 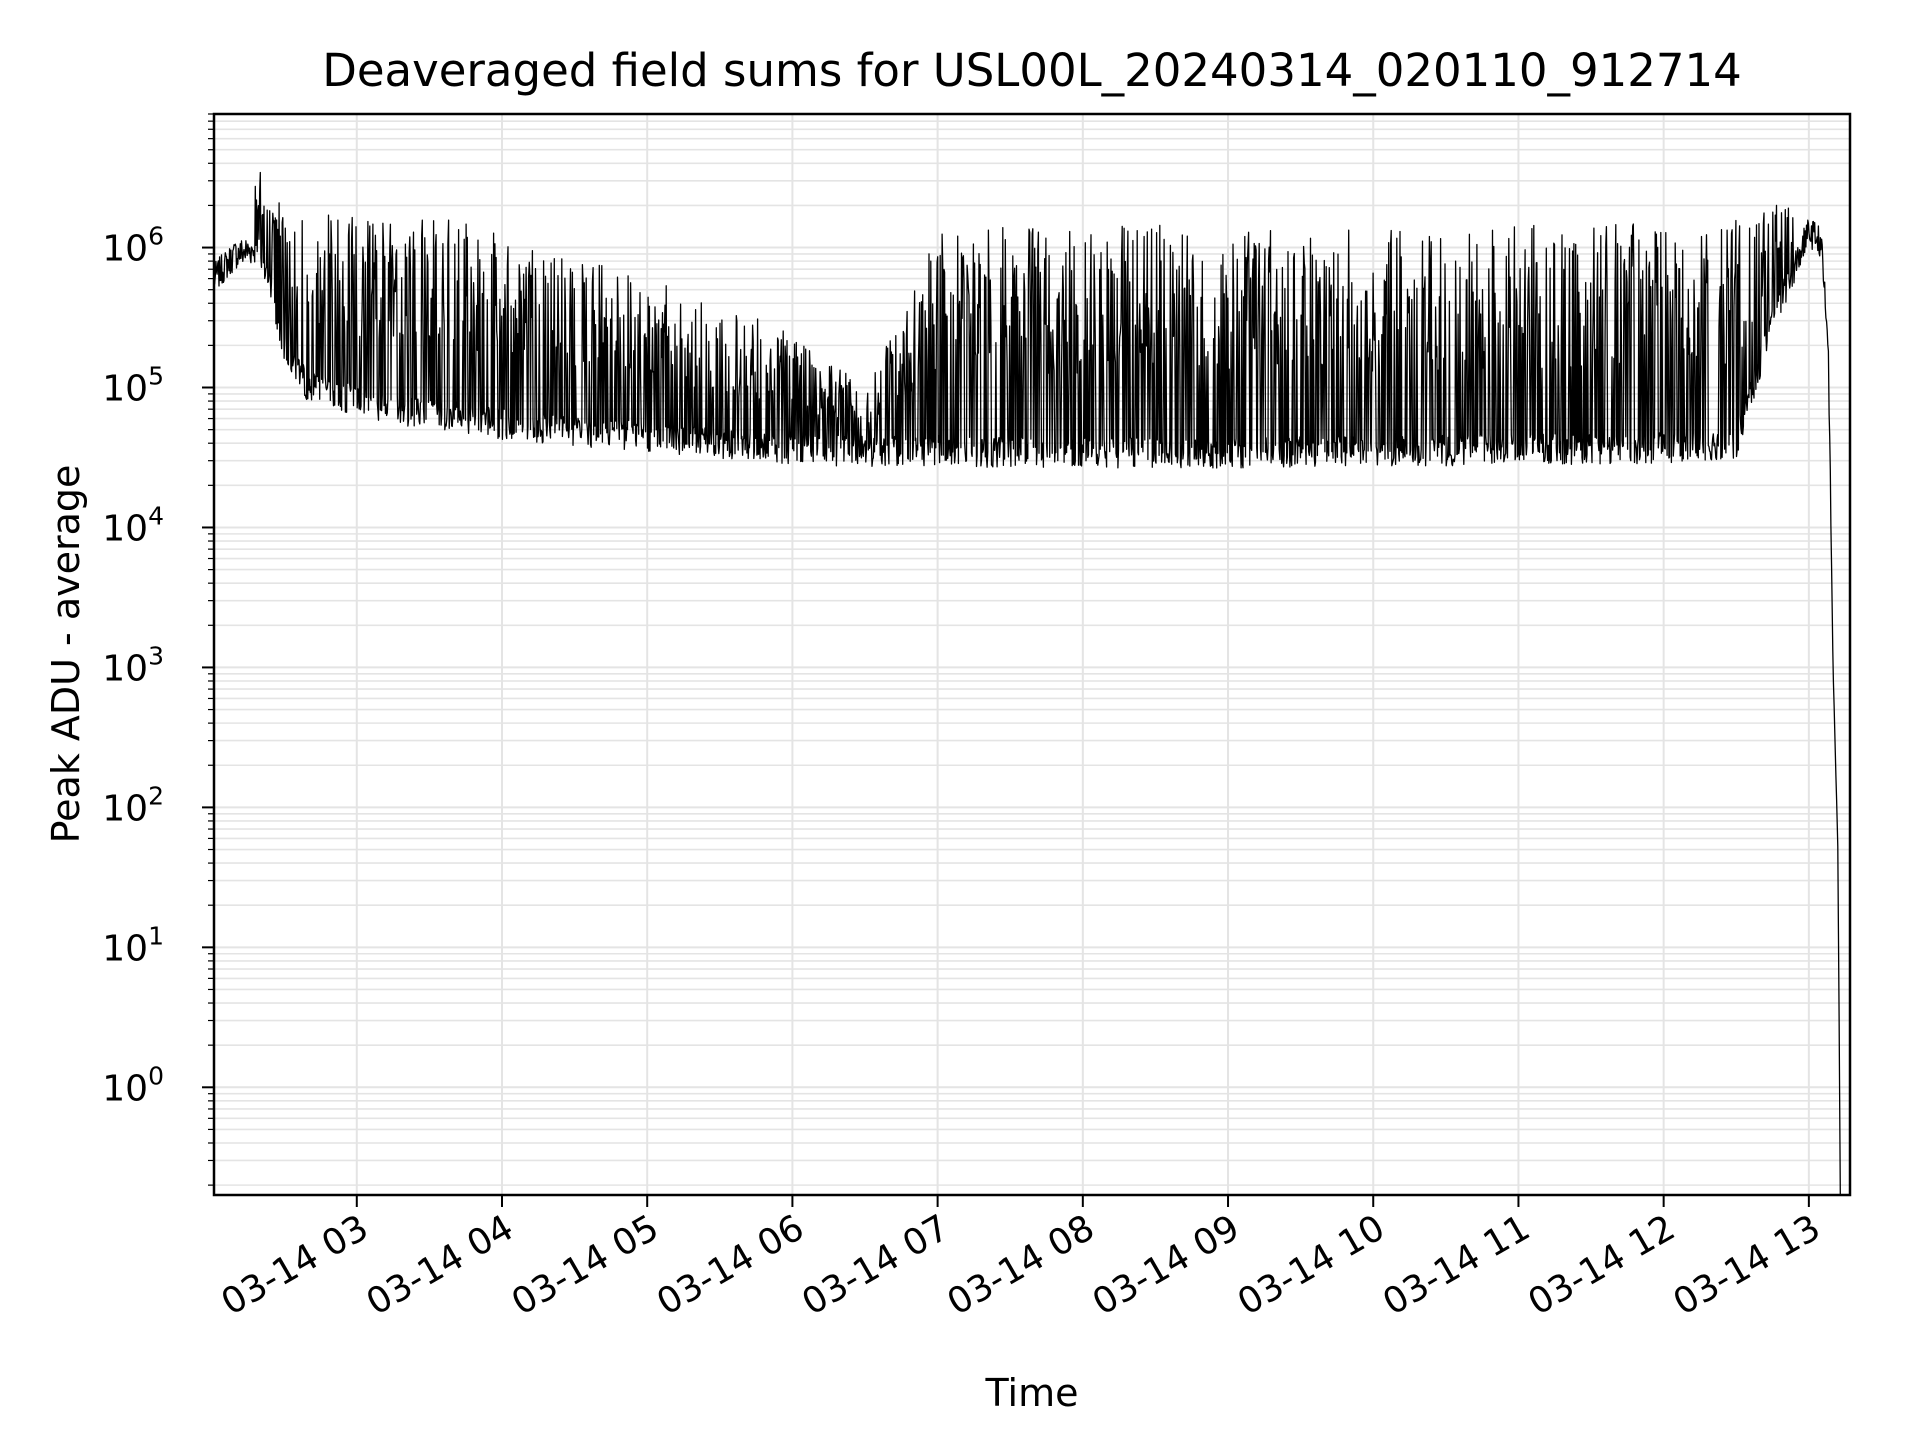 I want to click on y-tick-exponent: 5, so click(x=156, y=376).